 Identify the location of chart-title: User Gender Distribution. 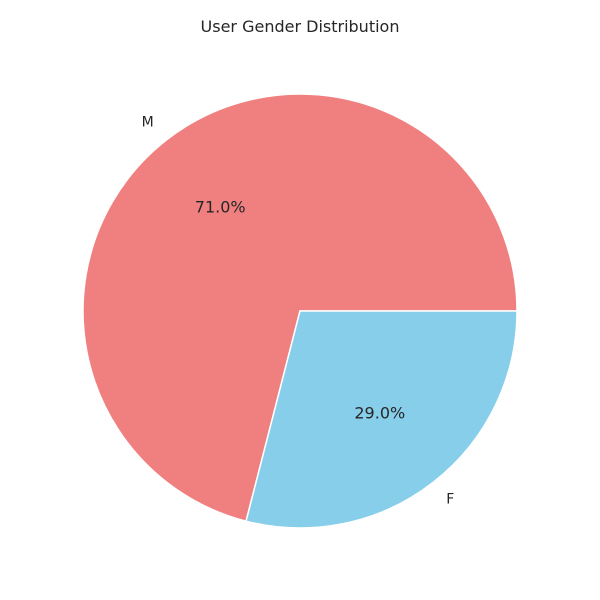
(300, 26).